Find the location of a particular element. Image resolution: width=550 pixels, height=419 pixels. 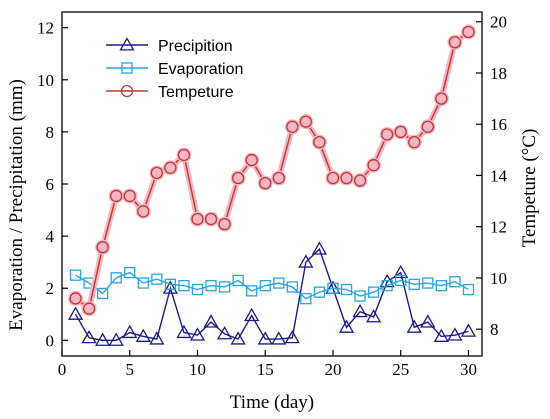

legend-item: Tempeture is located at coordinates (170, 92).